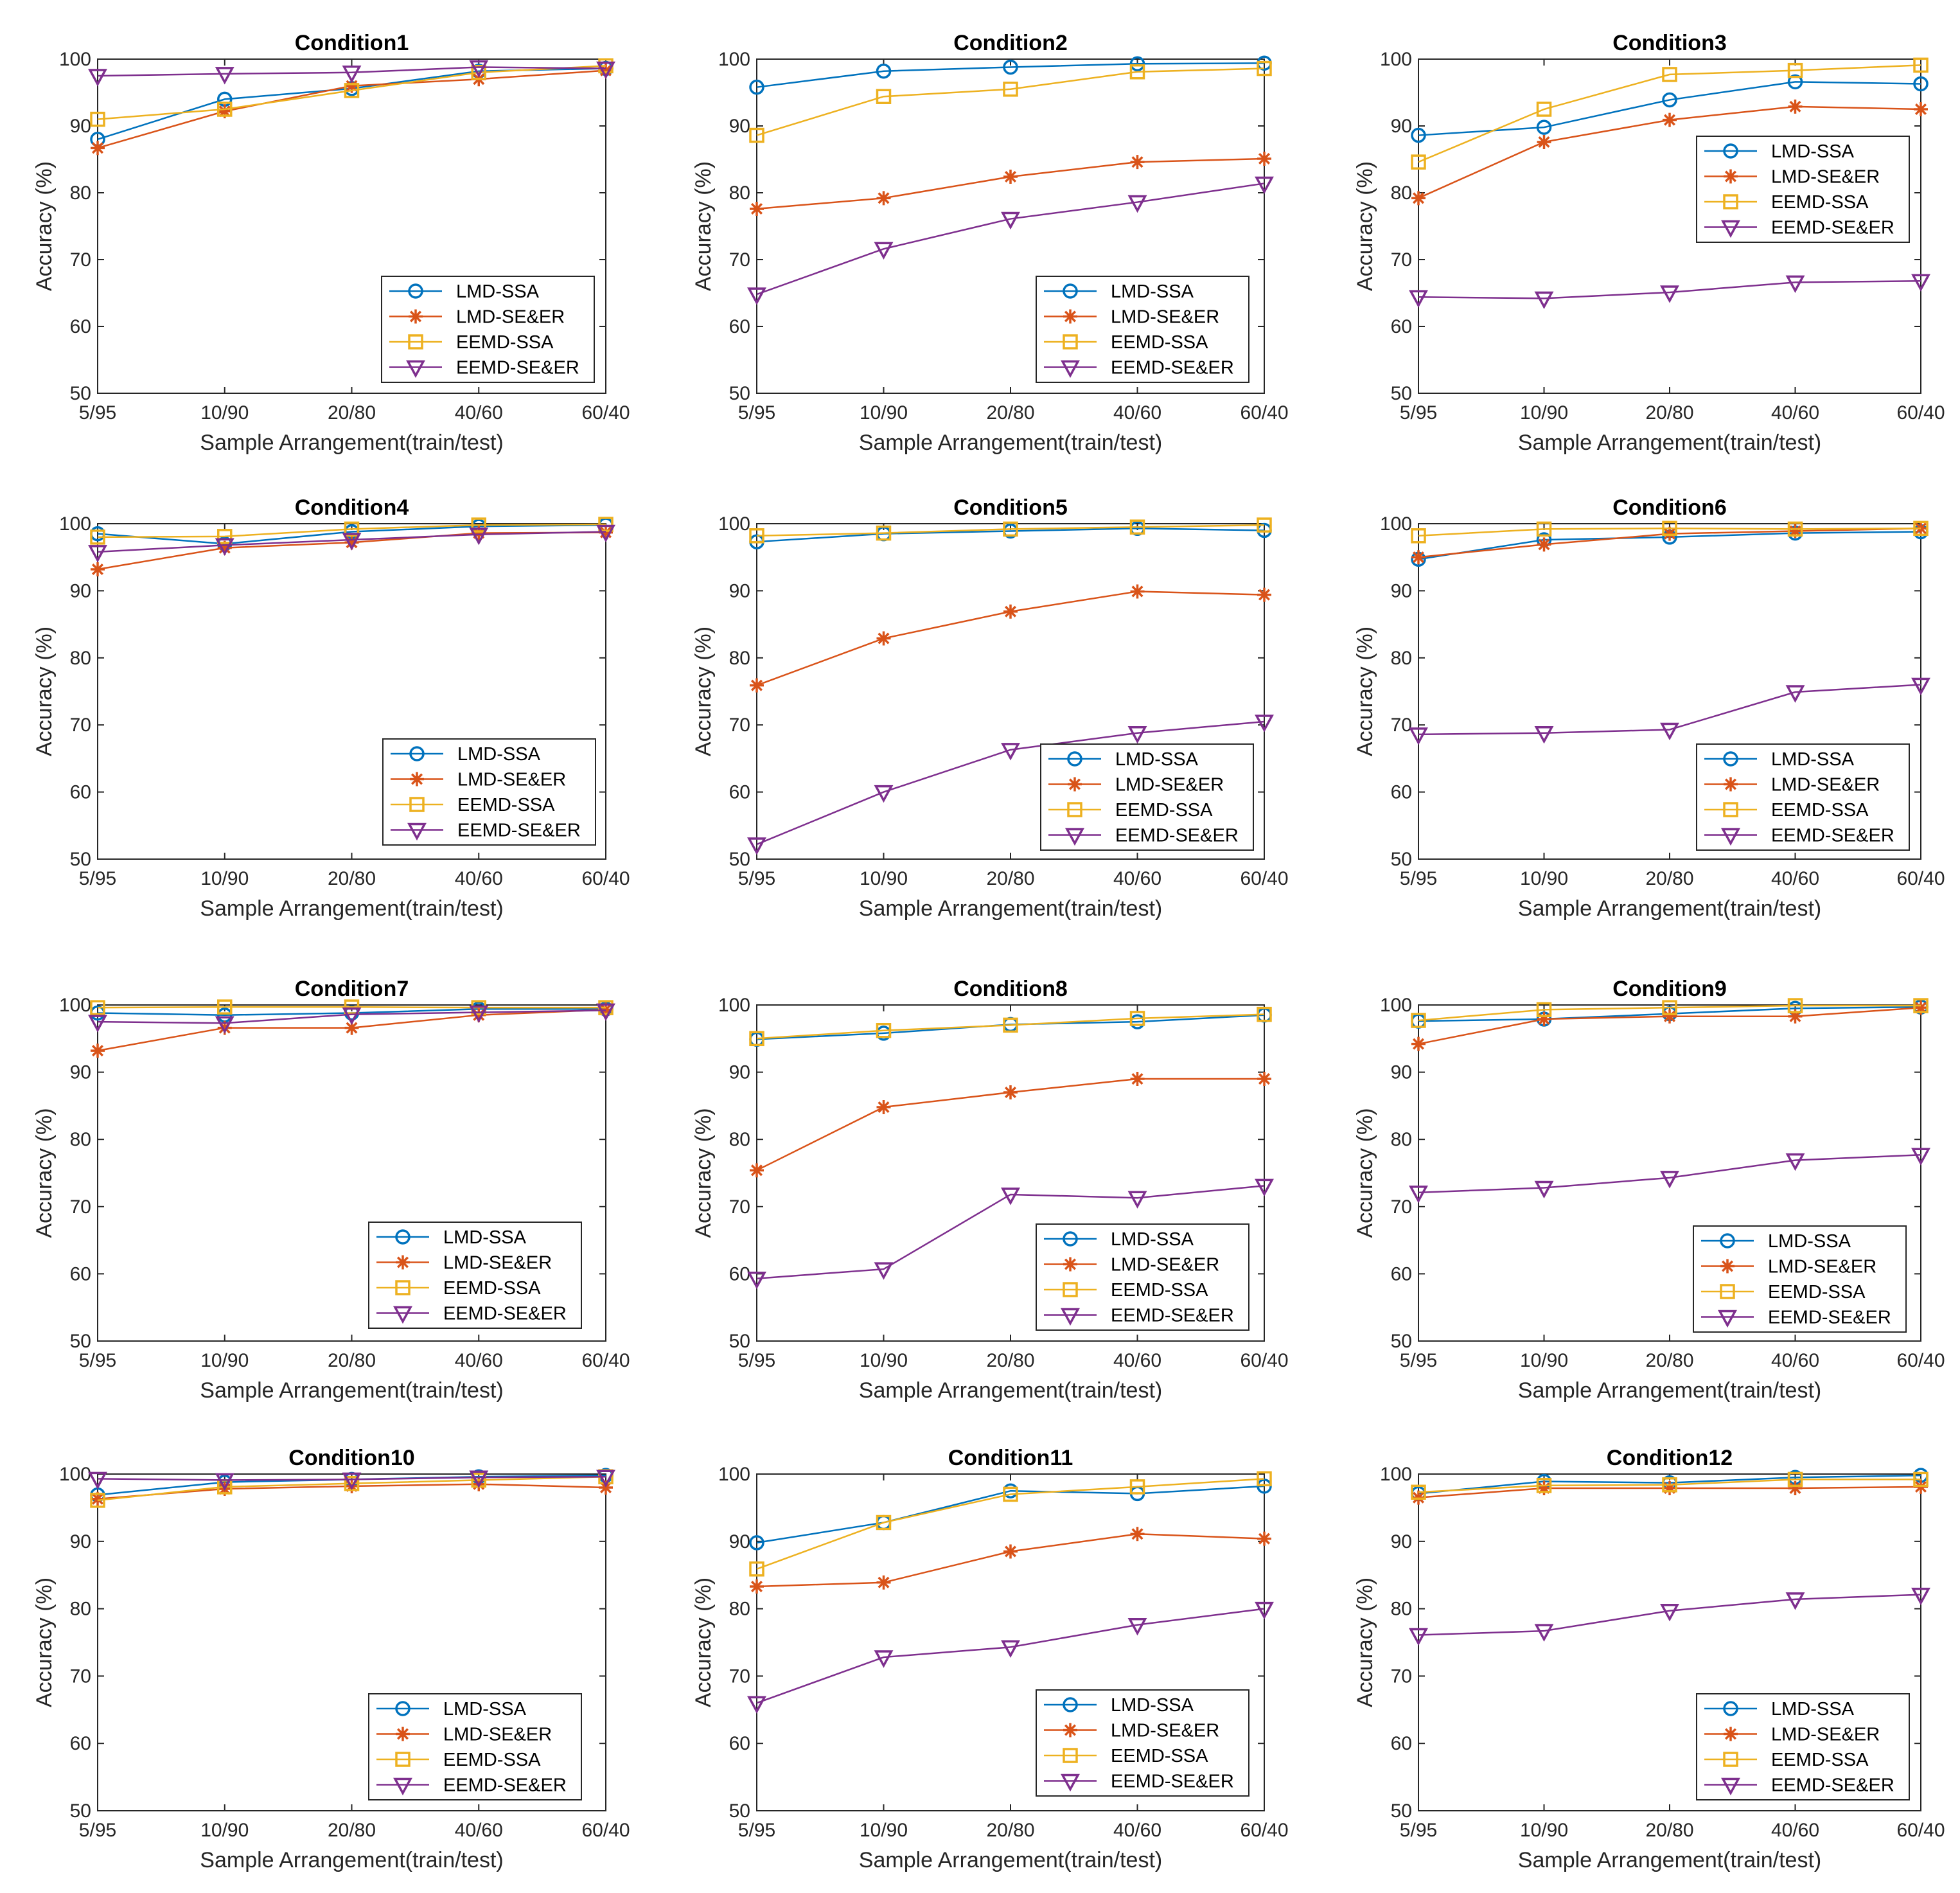 The image size is (1960, 1893). What do you see at coordinates (352, 989) in the screenshot?
I see `chart-title: Condition7` at bounding box center [352, 989].